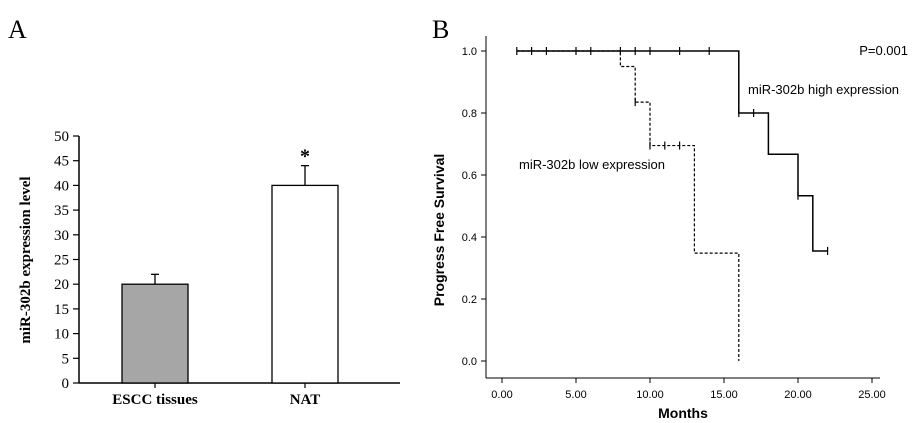 The width and height of the screenshot is (921, 423). What do you see at coordinates (469, 362) in the screenshot?
I see `panel-b-y-tick-label: 0.0` at bounding box center [469, 362].